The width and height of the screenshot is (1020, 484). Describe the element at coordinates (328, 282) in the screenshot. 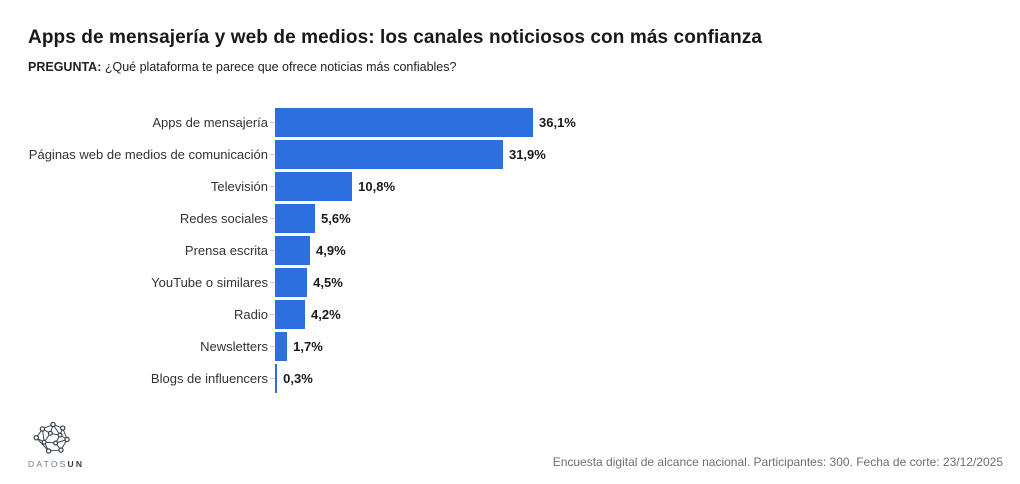

I see `value-label: 4,5%` at that location.